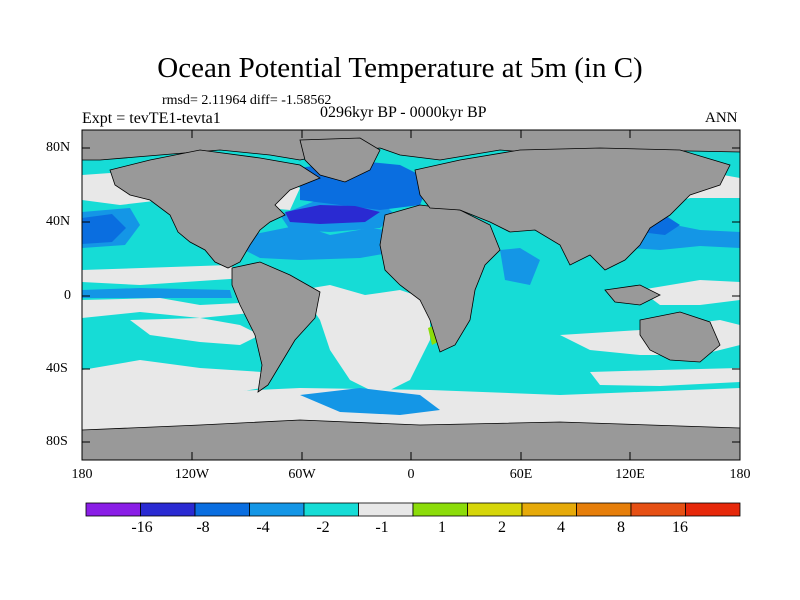  I want to click on colorbar-label: -8, so click(203, 527).